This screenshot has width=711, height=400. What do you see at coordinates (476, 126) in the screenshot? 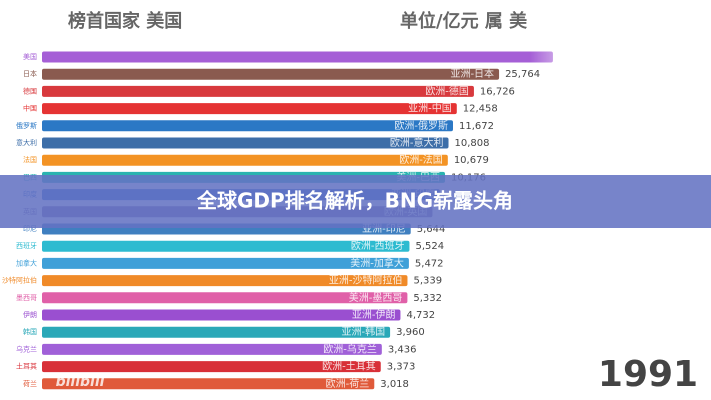
I see `value-label: 11,672` at bounding box center [476, 126].